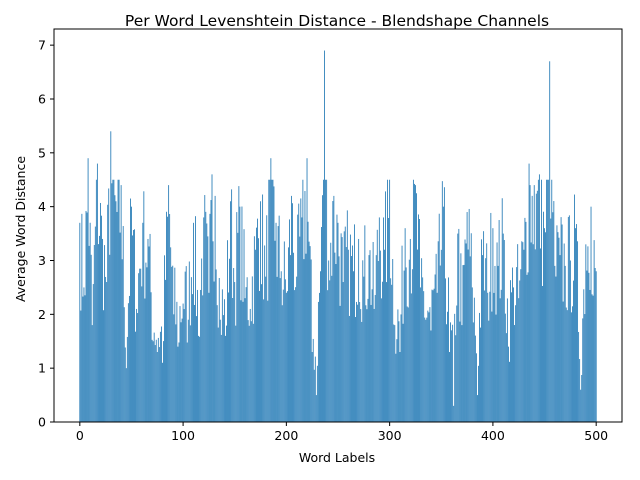 The image size is (640, 480). I want to click on y-tick-label: 7, so click(42, 45).